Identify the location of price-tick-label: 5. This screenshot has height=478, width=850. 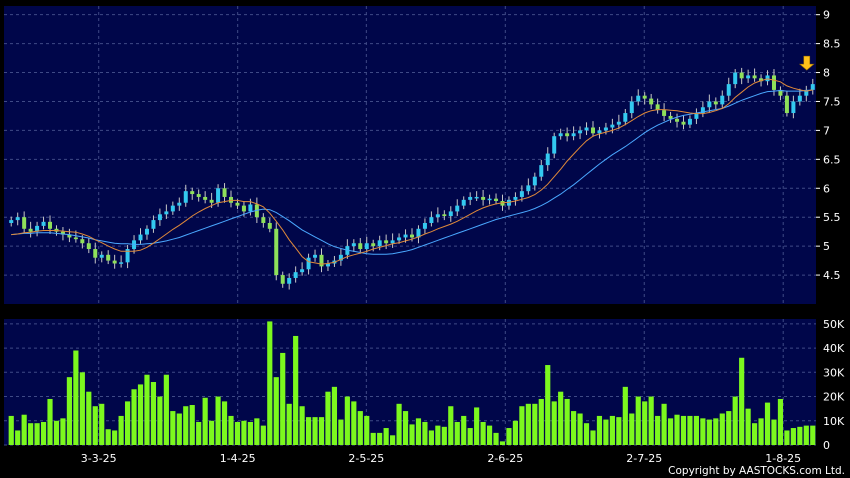
(826, 246).